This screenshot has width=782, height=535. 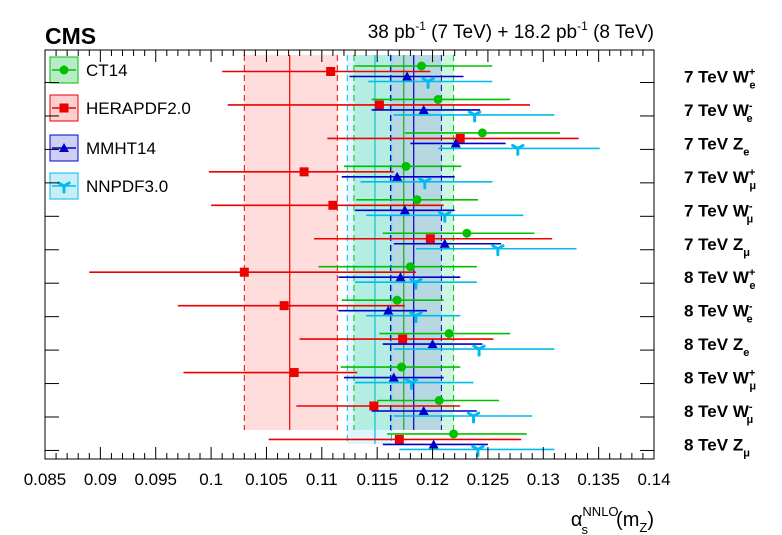 What do you see at coordinates (121, 148) in the screenshot?
I see `legend-label-mmht14: MMHT14` at bounding box center [121, 148].